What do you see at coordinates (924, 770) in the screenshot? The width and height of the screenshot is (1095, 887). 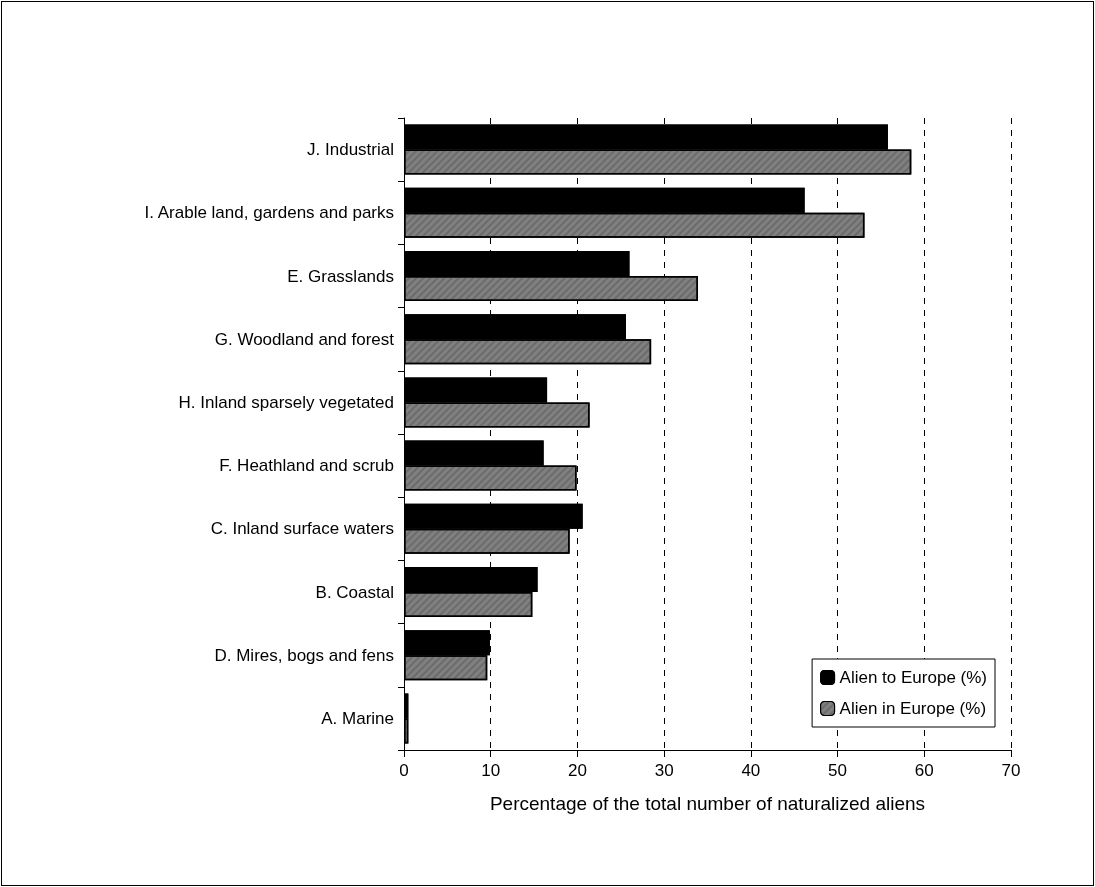 I see `x-tick-label: 60` at bounding box center [924, 770].